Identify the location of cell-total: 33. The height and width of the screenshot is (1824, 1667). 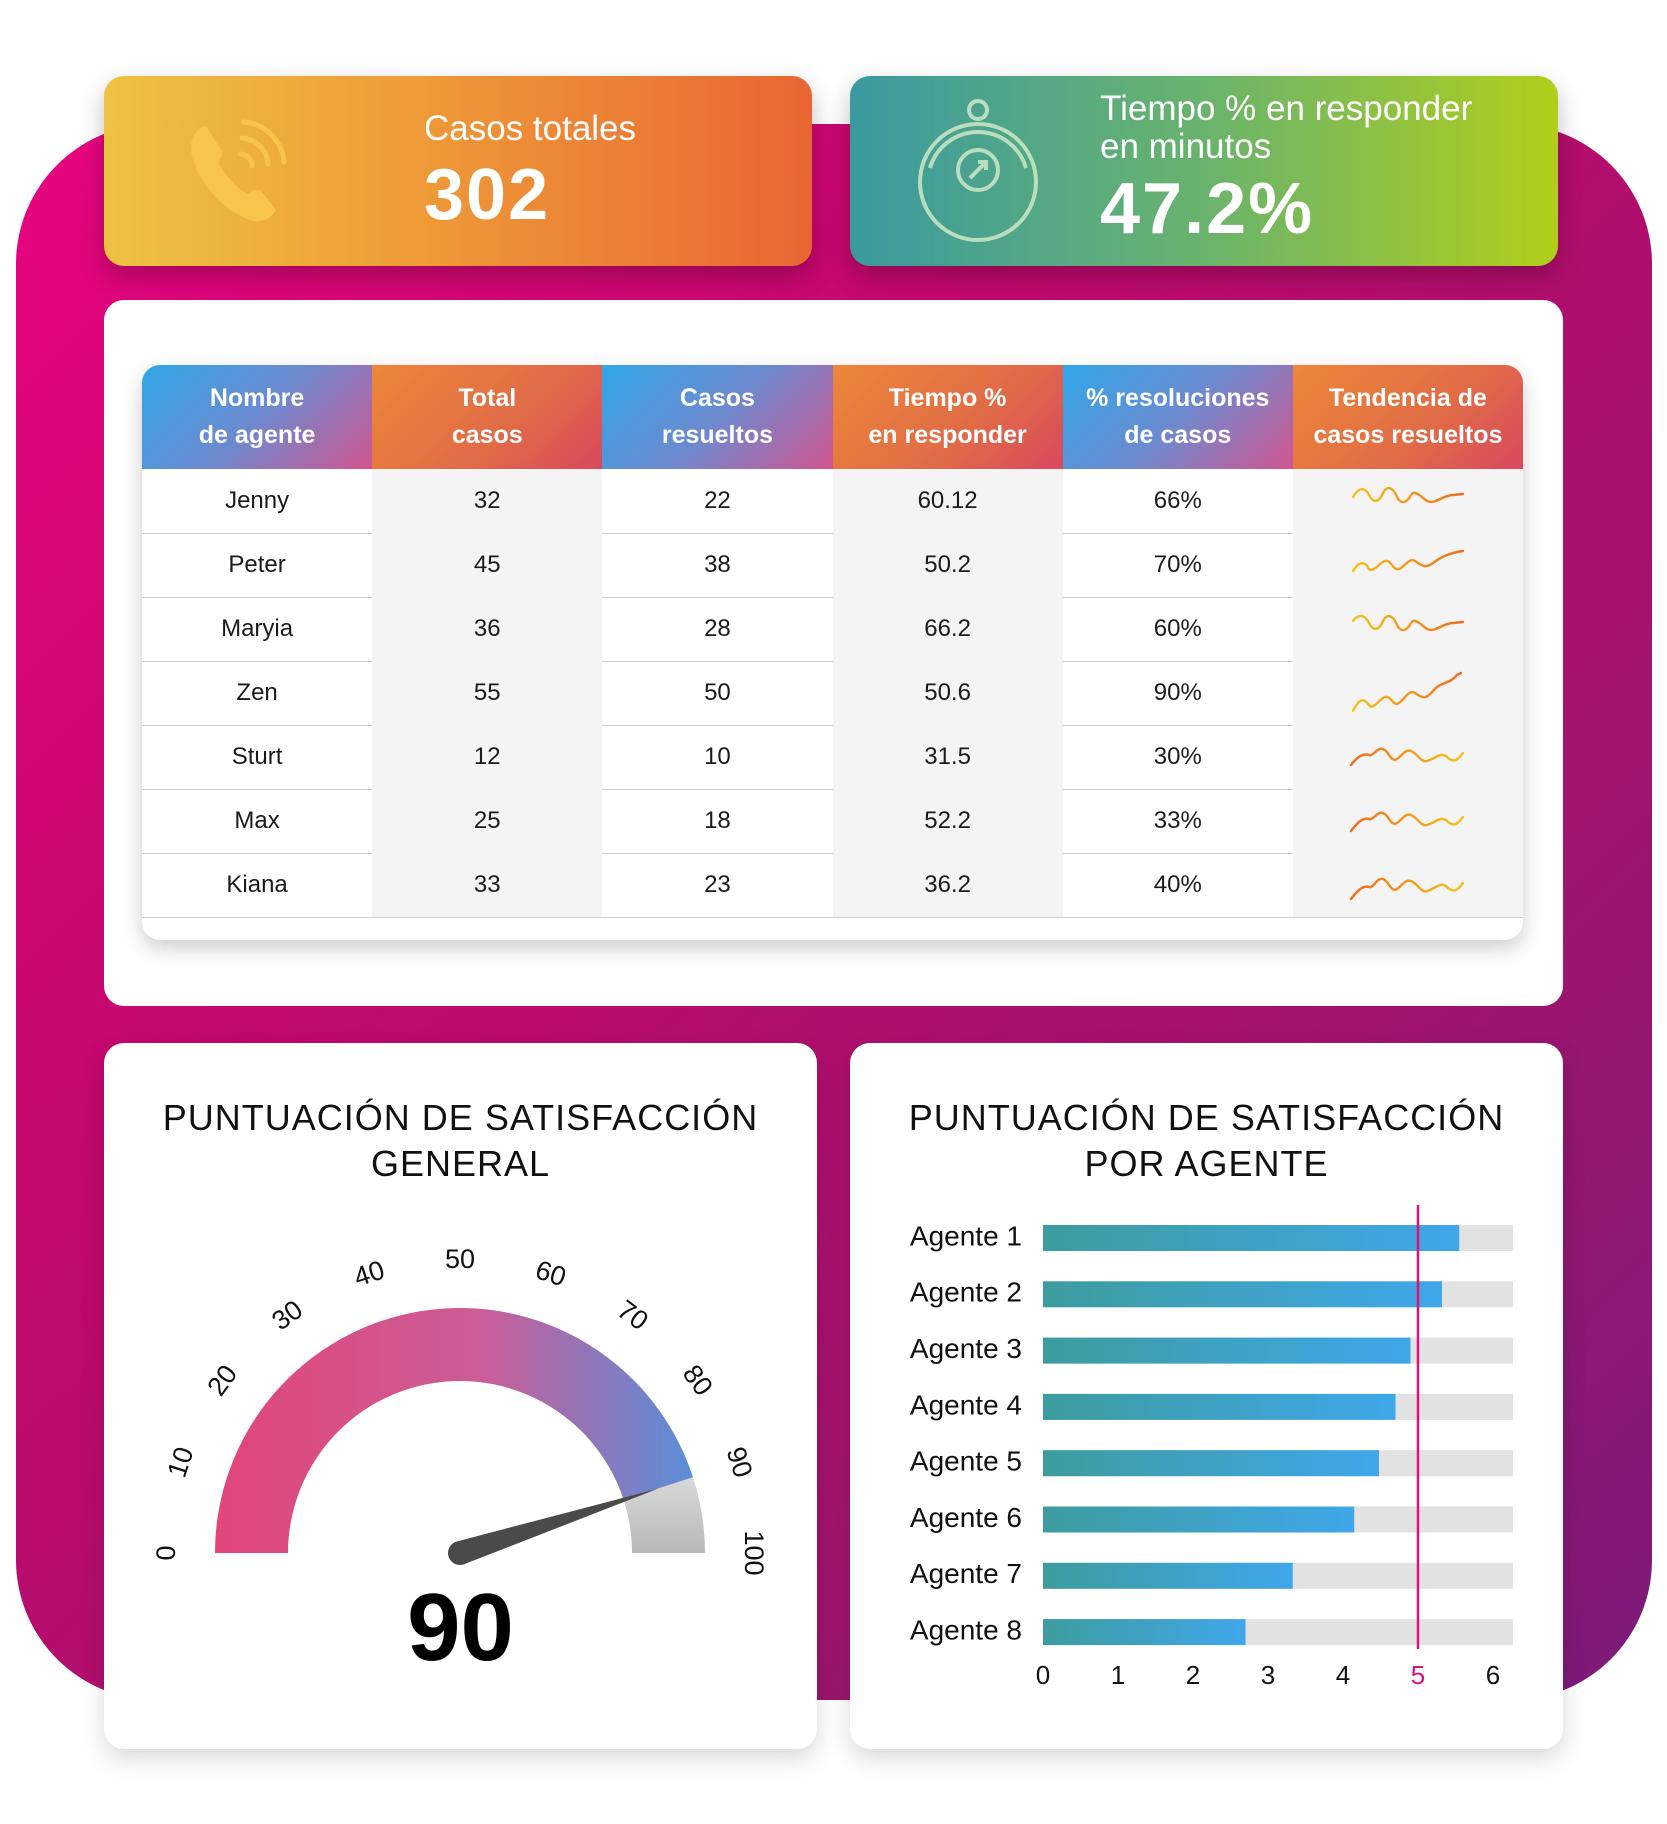
(487, 885).